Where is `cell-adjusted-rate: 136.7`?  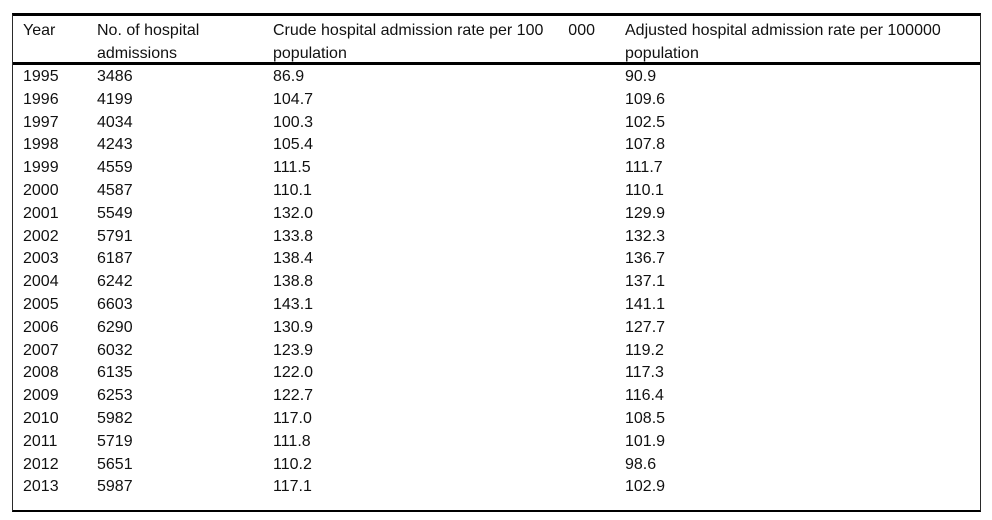 cell-adjusted-rate: 136.7 is located at coordinates (645, 259).